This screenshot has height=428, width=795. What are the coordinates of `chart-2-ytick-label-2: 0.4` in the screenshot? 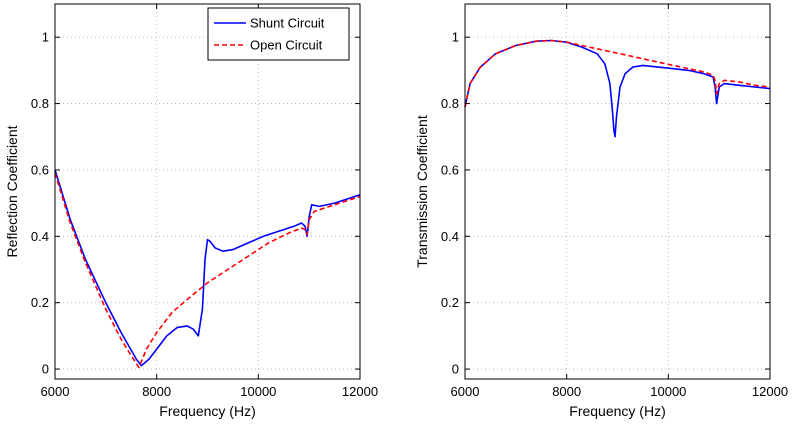 It's located at (450, 236).